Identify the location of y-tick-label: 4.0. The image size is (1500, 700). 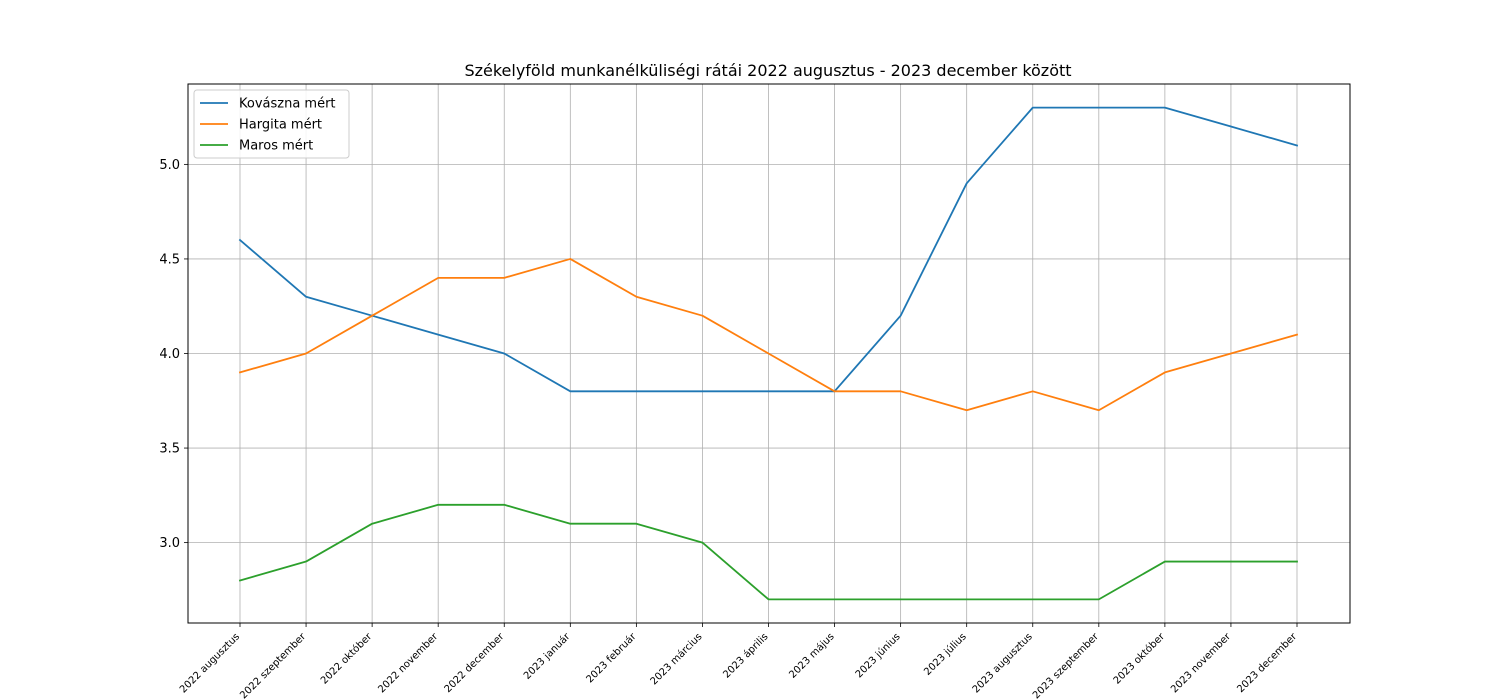
(169, 354).